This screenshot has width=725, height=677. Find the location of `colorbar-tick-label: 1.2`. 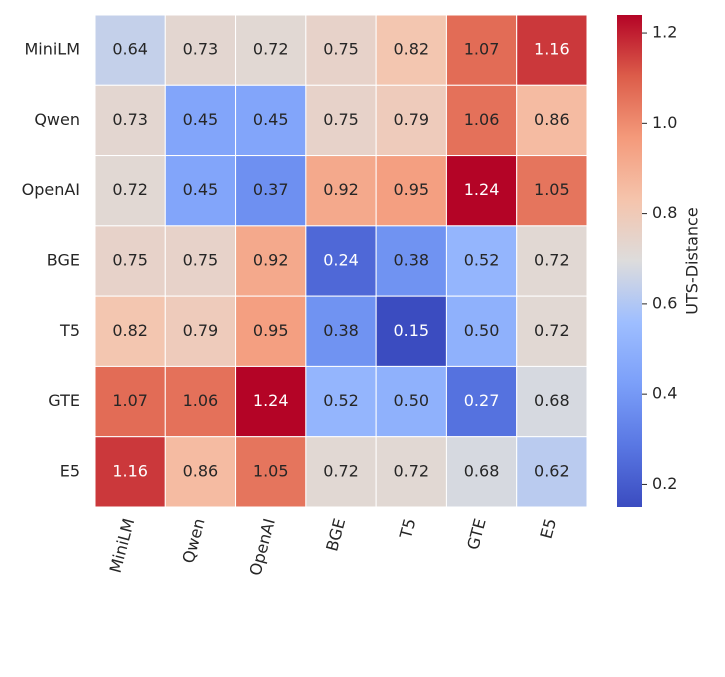

colorbar-tick-label: 1.2 is located at coordinates (664, 32).